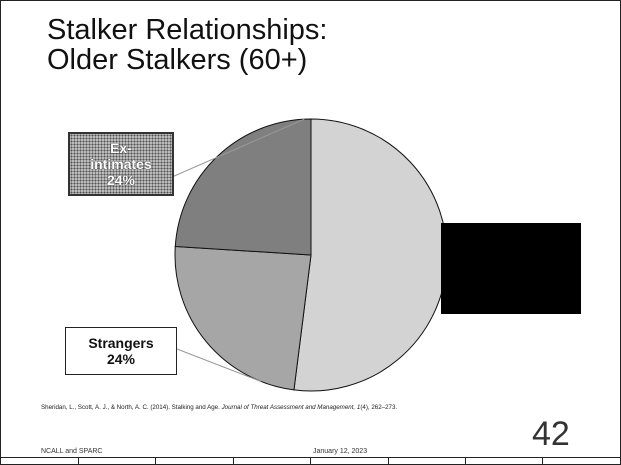  What do you see at coordinates (177, 60) in the screenshot?
I see `title-line-2: Older Stalkers (60+)` at bounding box center [177, 60].